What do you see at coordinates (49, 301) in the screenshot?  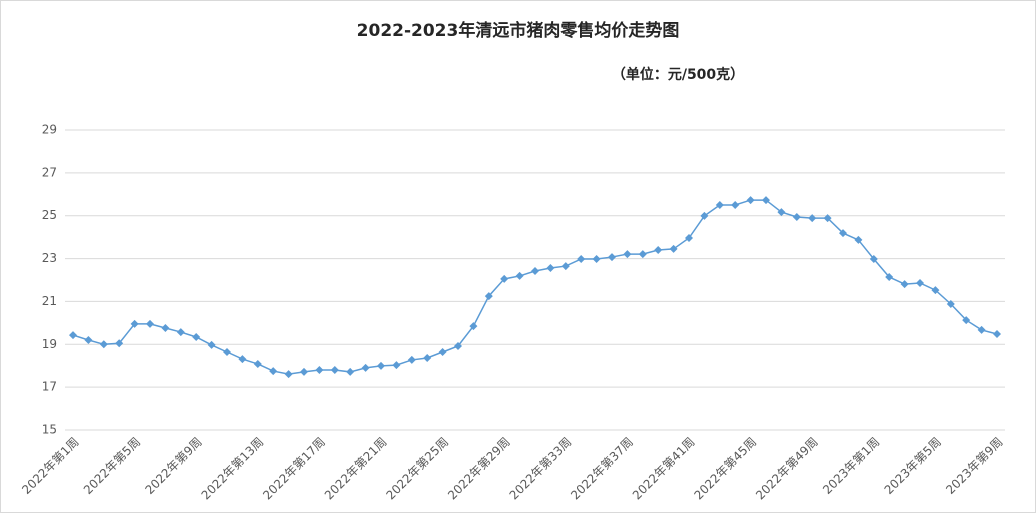 I see `y-tick-label: 21` at bounding box center [49, 301].